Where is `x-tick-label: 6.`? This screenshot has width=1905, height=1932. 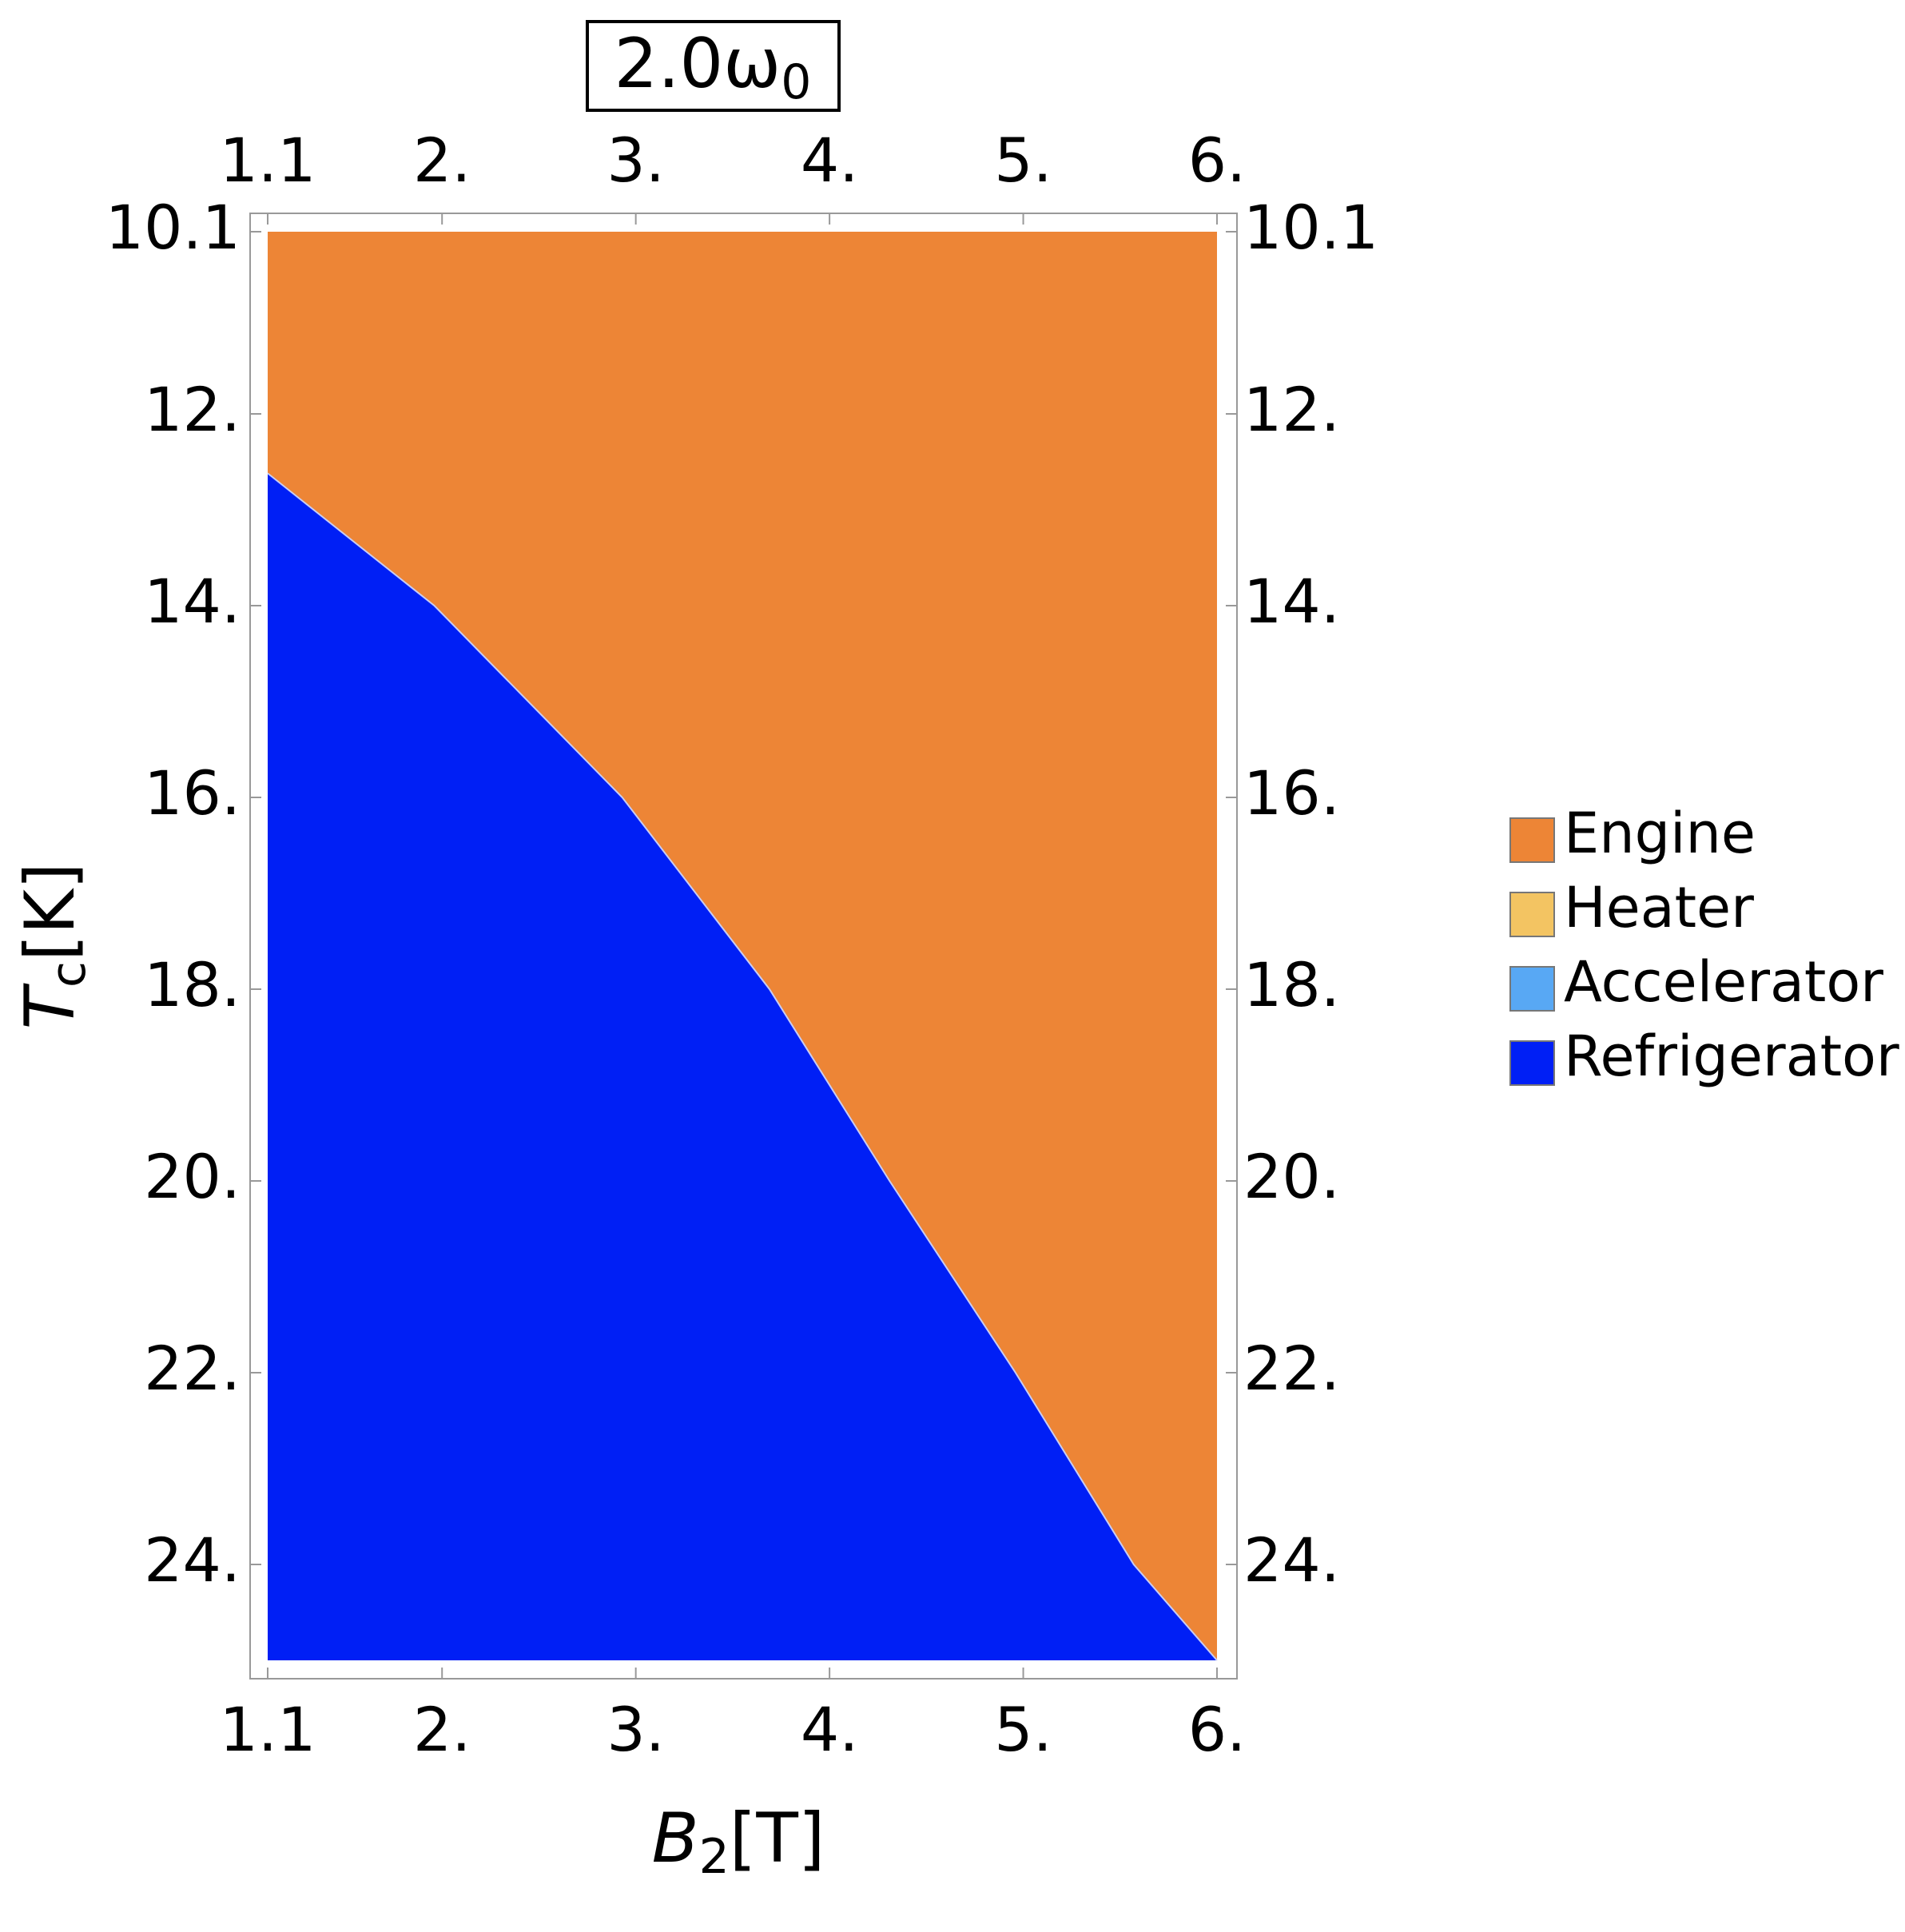 x-tick-label: 6. is located at coordinates (1217, 1729).